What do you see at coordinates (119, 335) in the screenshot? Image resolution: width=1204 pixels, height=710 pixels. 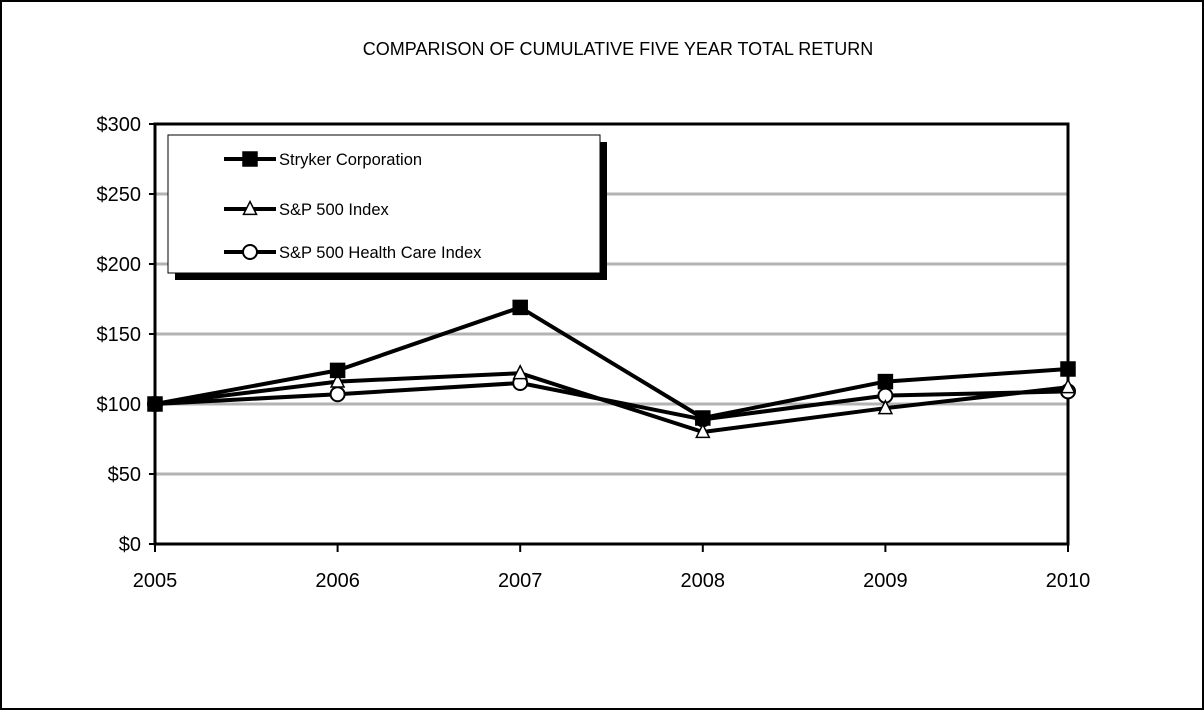 I see `y-tick-label: $150` at bounding box center [119, 335].